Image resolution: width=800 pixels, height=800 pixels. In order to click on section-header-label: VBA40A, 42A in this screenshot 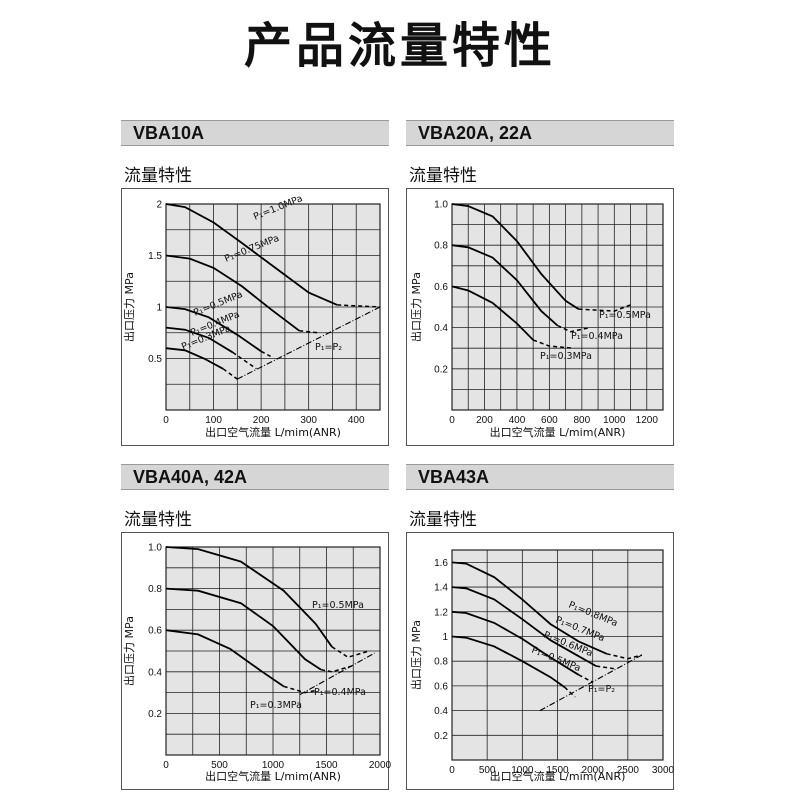, I will do `click(190, 477)`.